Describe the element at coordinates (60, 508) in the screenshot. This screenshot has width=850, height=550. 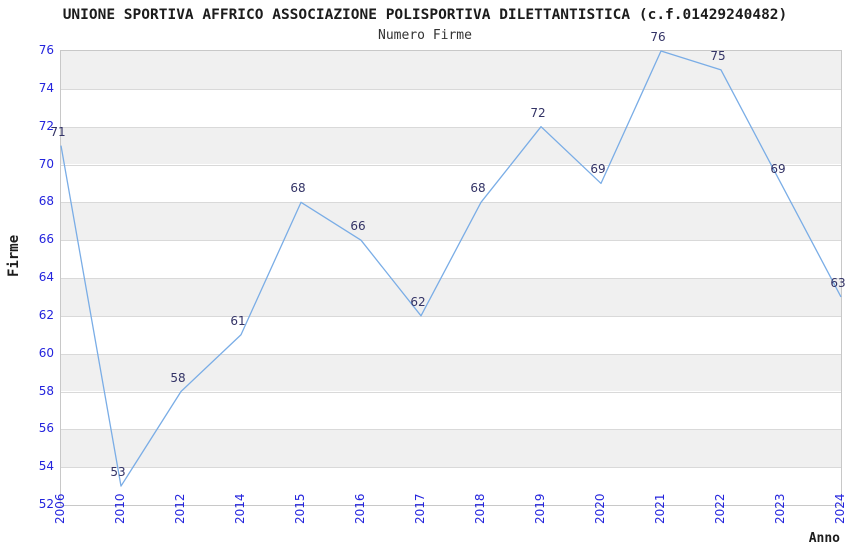
I see `x-tick-label: 2006` at that location.